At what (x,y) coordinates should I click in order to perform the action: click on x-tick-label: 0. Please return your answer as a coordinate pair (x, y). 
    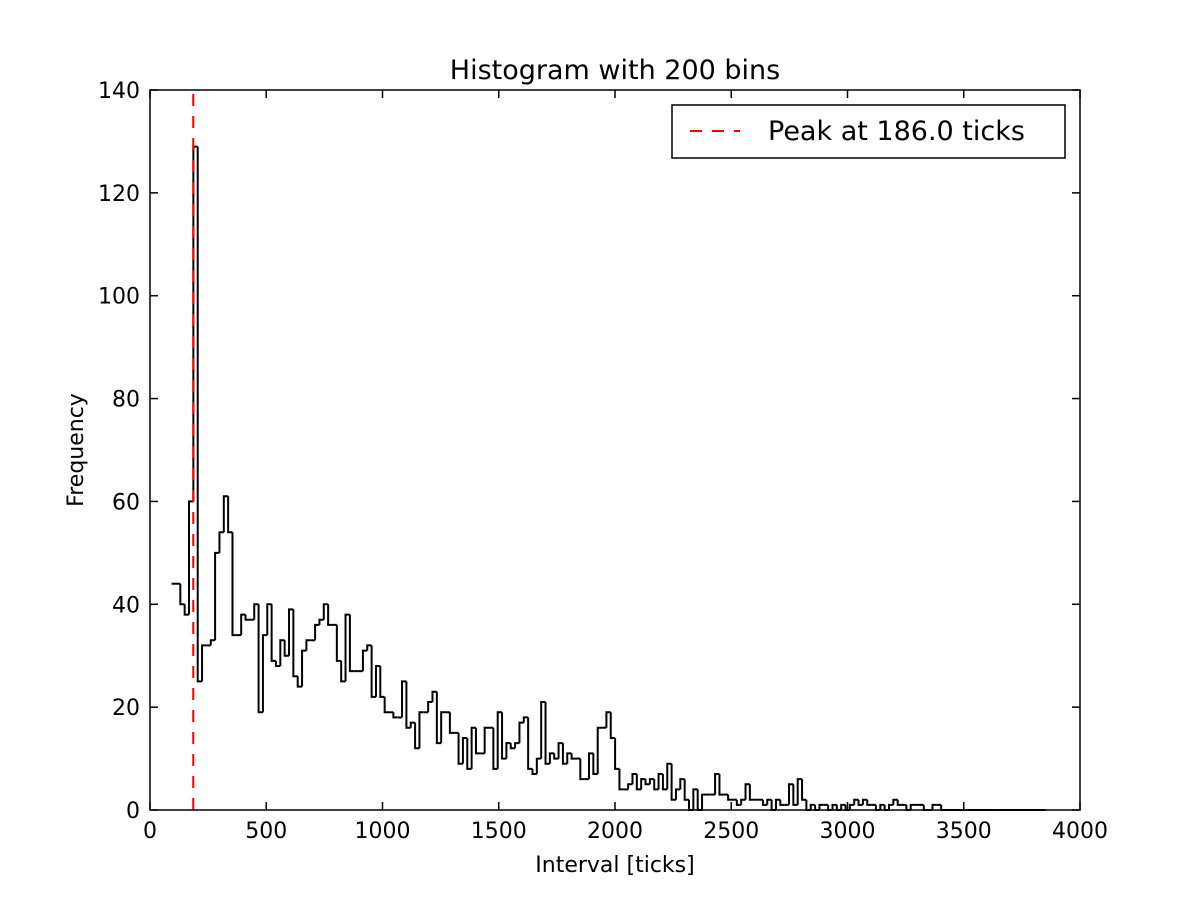
    Looking at the image, I should click on (150, 831).